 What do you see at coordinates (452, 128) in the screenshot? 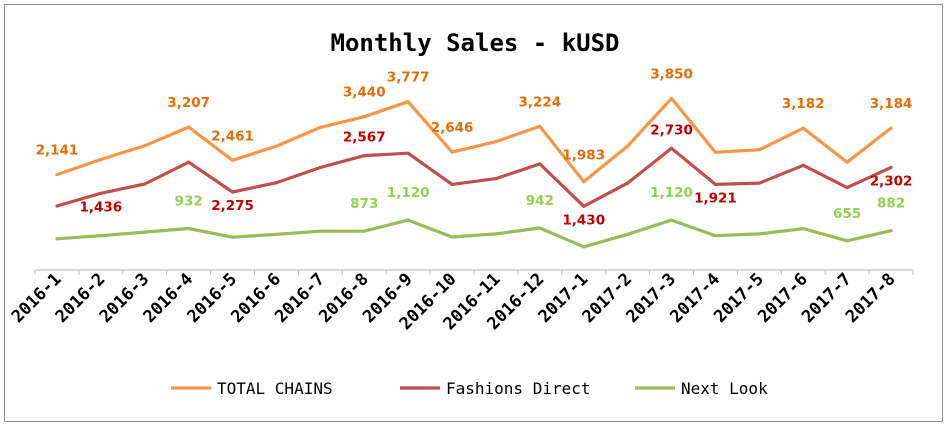
I see `data-label-total-chains: 2,646` at bounding box center [452, 128].